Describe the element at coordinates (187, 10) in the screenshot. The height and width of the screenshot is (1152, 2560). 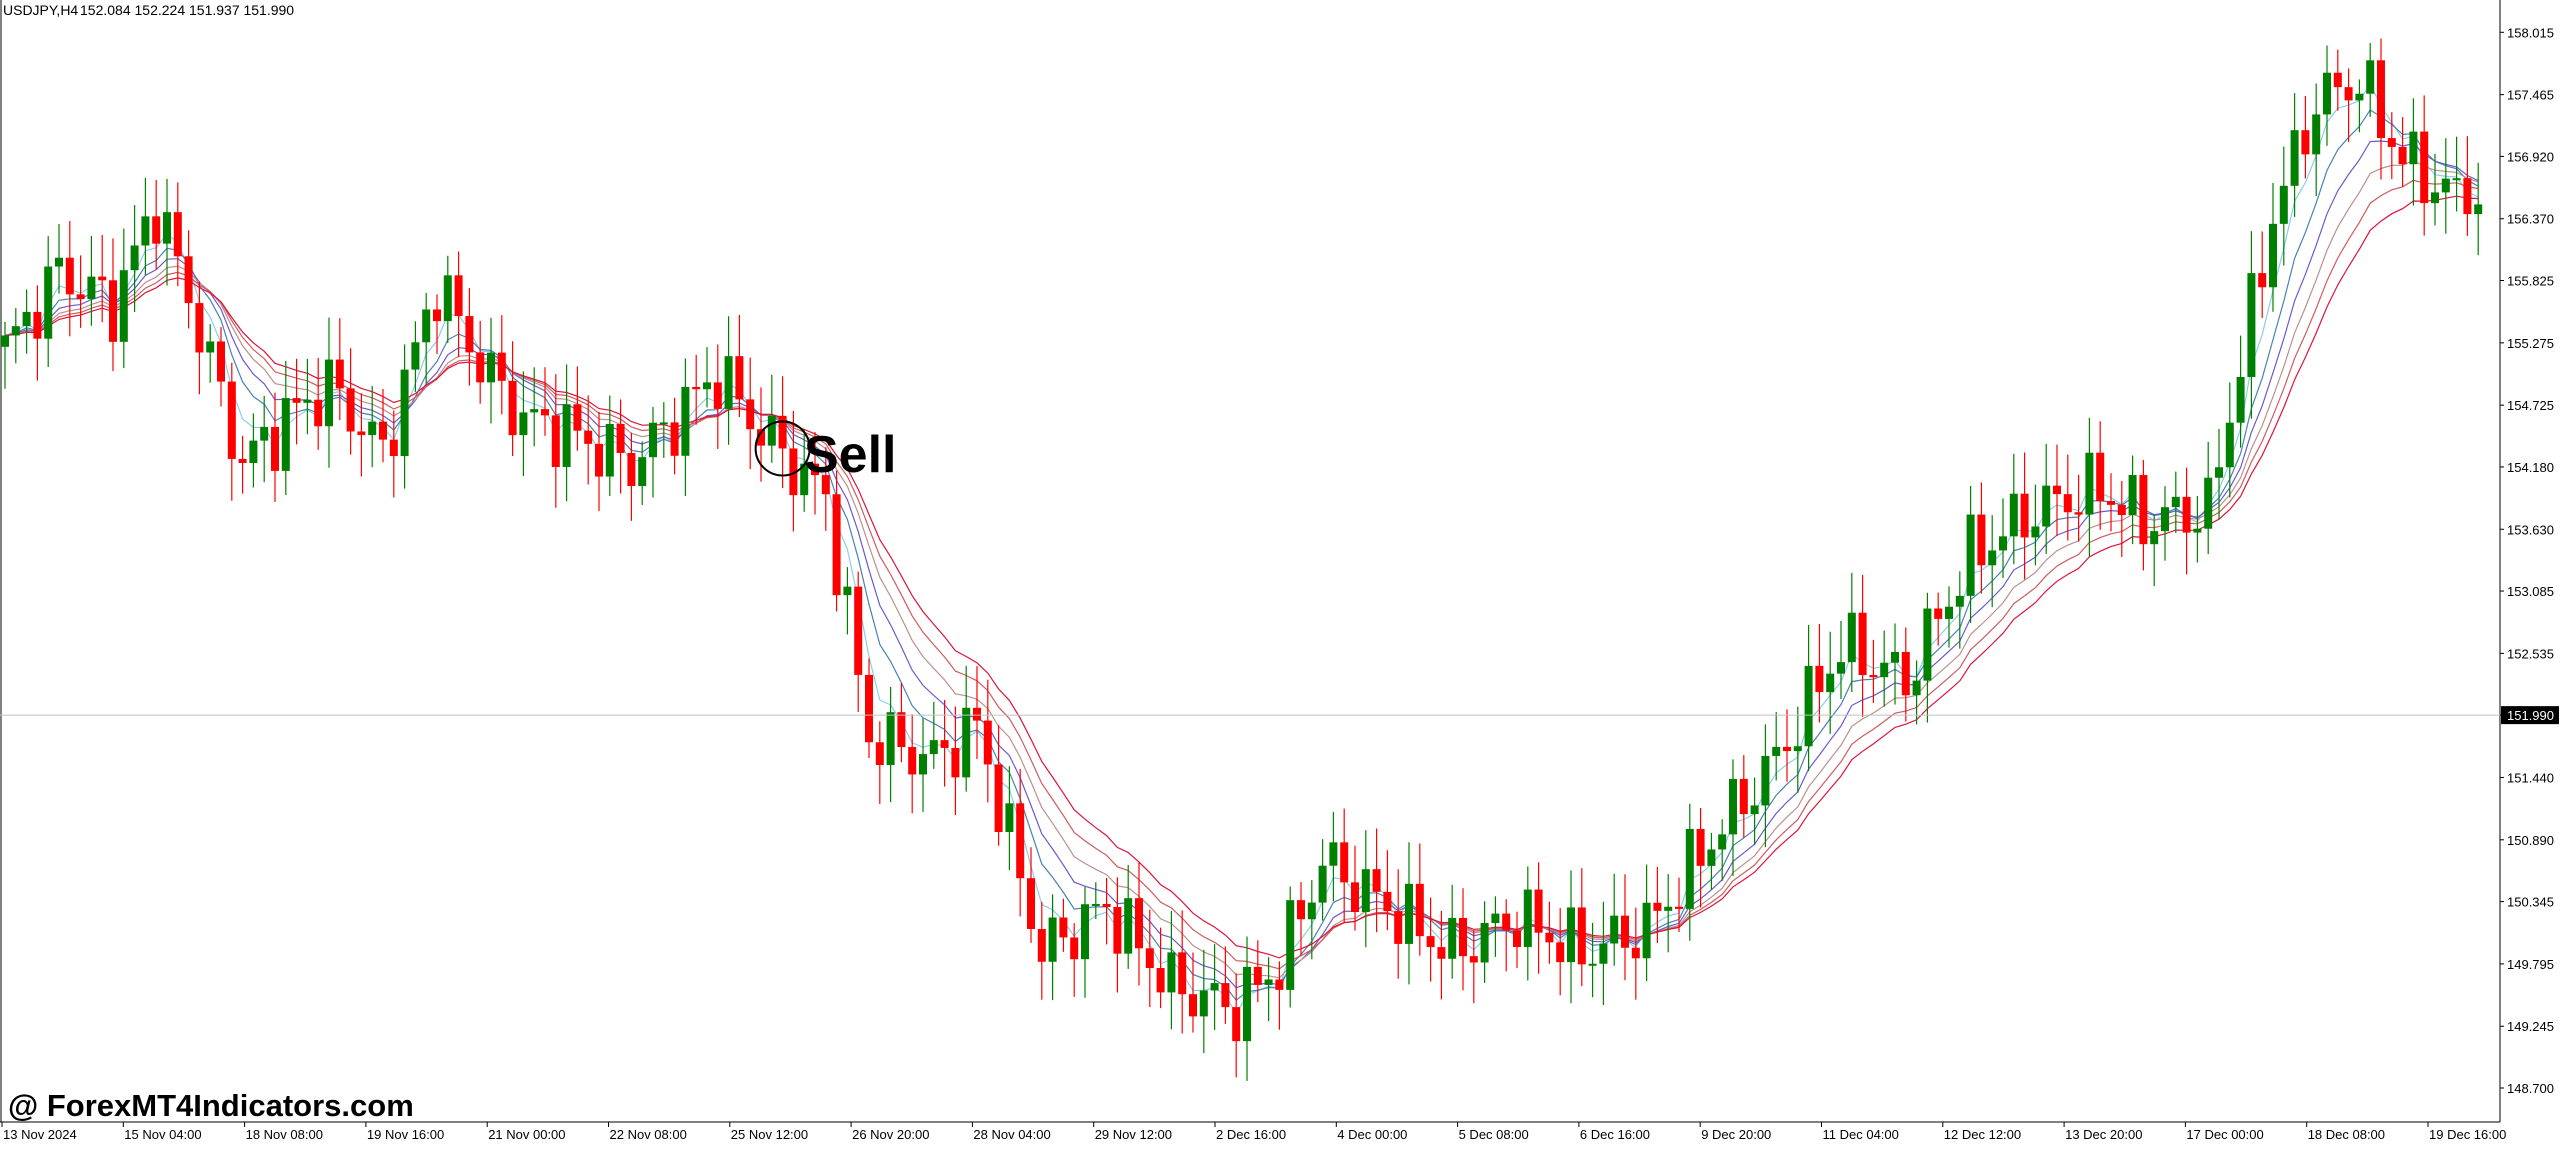
I see `ohlc-readout: 152.084 152.224 151.937 151.990` at that location.